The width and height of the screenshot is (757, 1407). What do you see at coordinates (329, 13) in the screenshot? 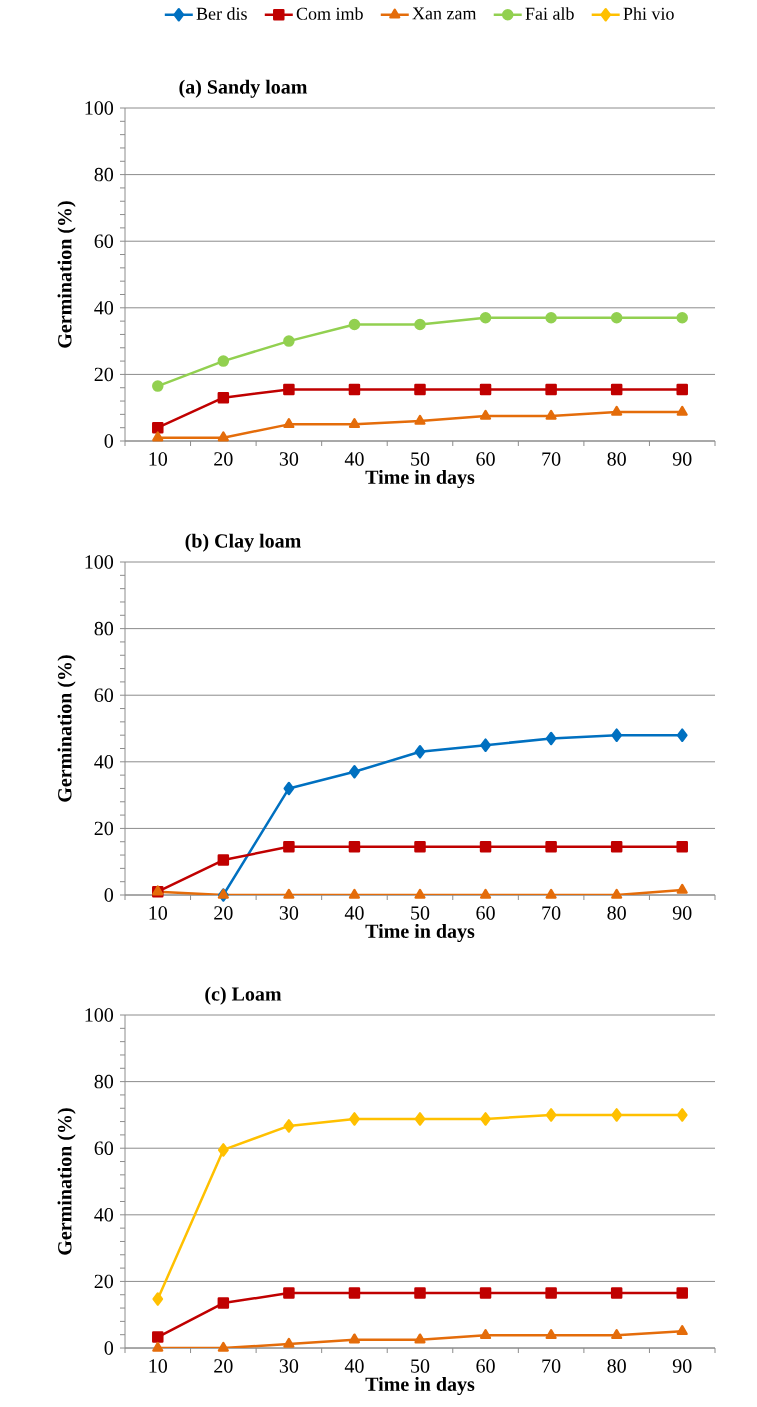
I see `legend-label: Com imb` at bounding box center [329, 13].